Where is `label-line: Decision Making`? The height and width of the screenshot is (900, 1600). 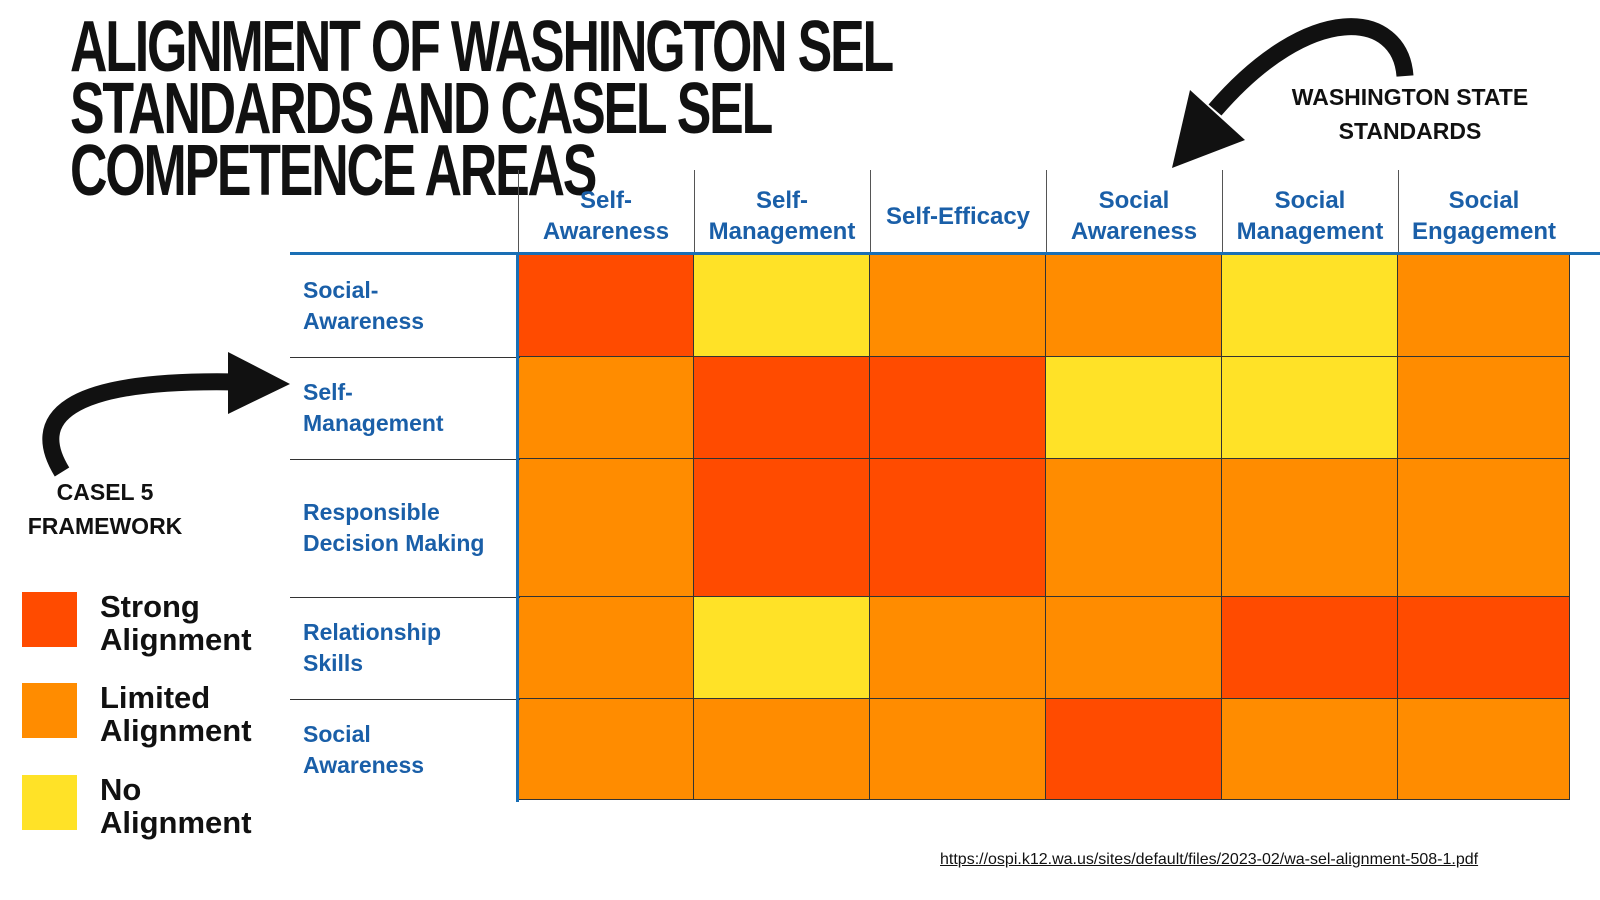
label-line: Decision Making is located at coordinates (394, 543).